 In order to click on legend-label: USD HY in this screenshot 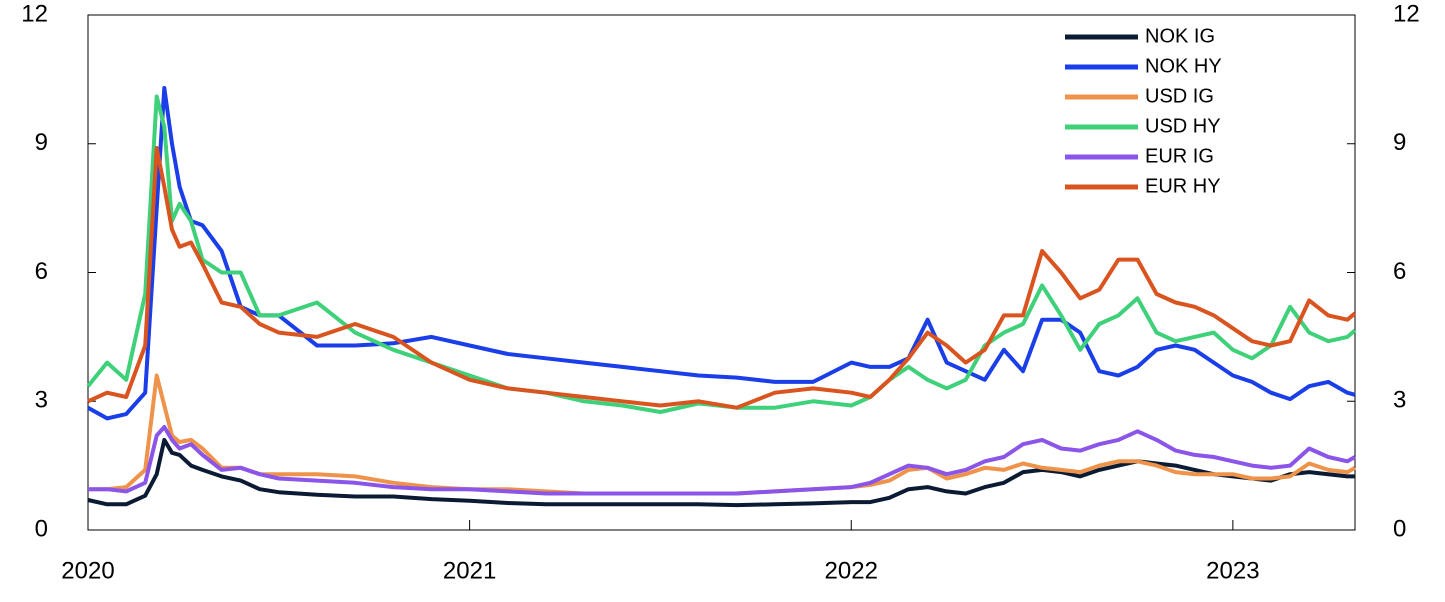, I will do `click(1183, 126)`.